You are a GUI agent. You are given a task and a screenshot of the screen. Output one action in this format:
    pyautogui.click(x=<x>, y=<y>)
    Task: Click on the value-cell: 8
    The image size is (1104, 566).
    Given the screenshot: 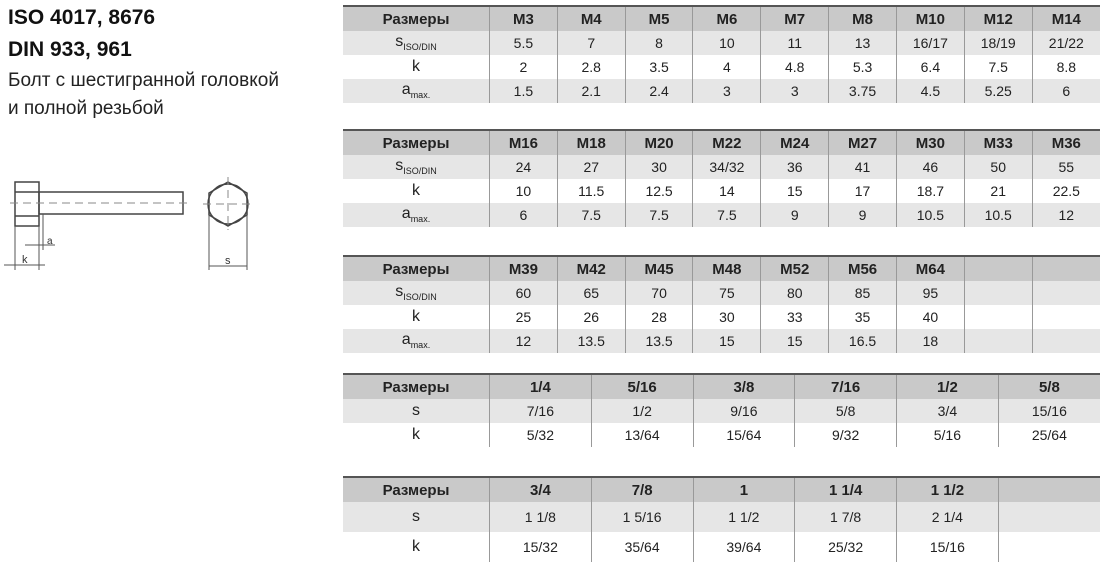 What is the action you would take?
    pyautogui.click(x=658, y=43)
    